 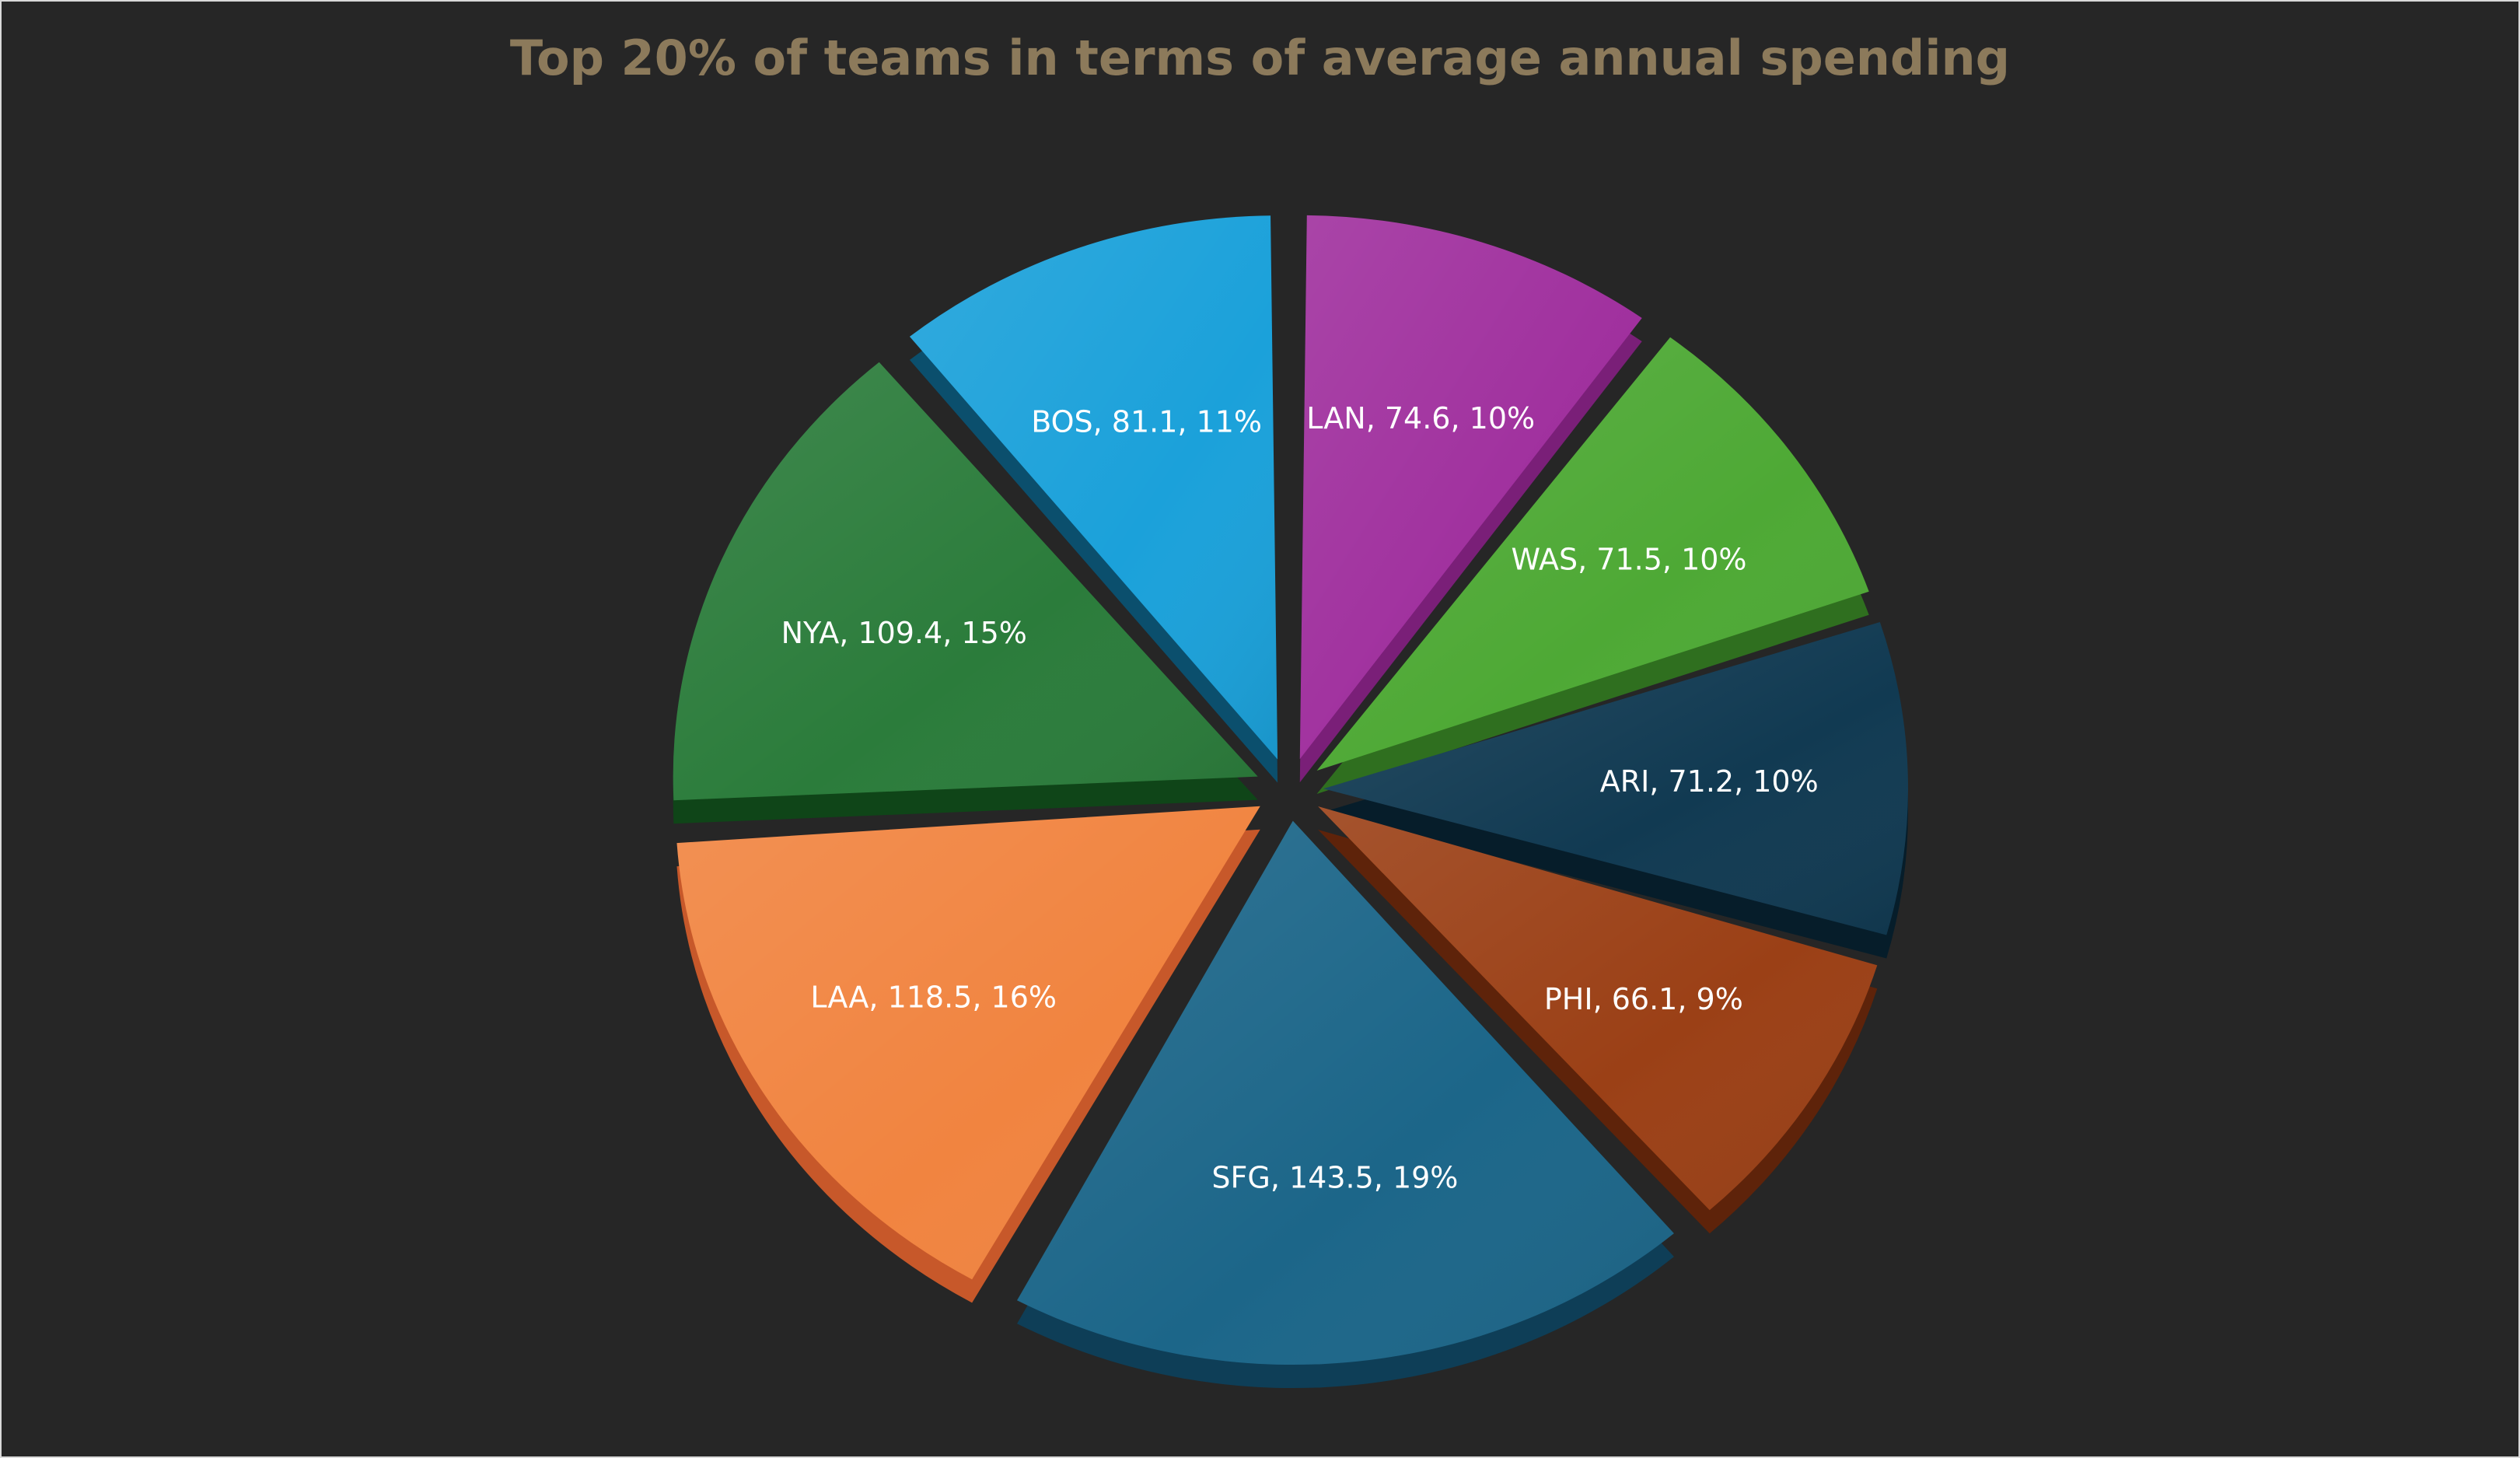 What do you see at coordinates (1471, 488) in the screenshot?
I see `pie-slice-shine-lan` at bounding box center [1471, 488].